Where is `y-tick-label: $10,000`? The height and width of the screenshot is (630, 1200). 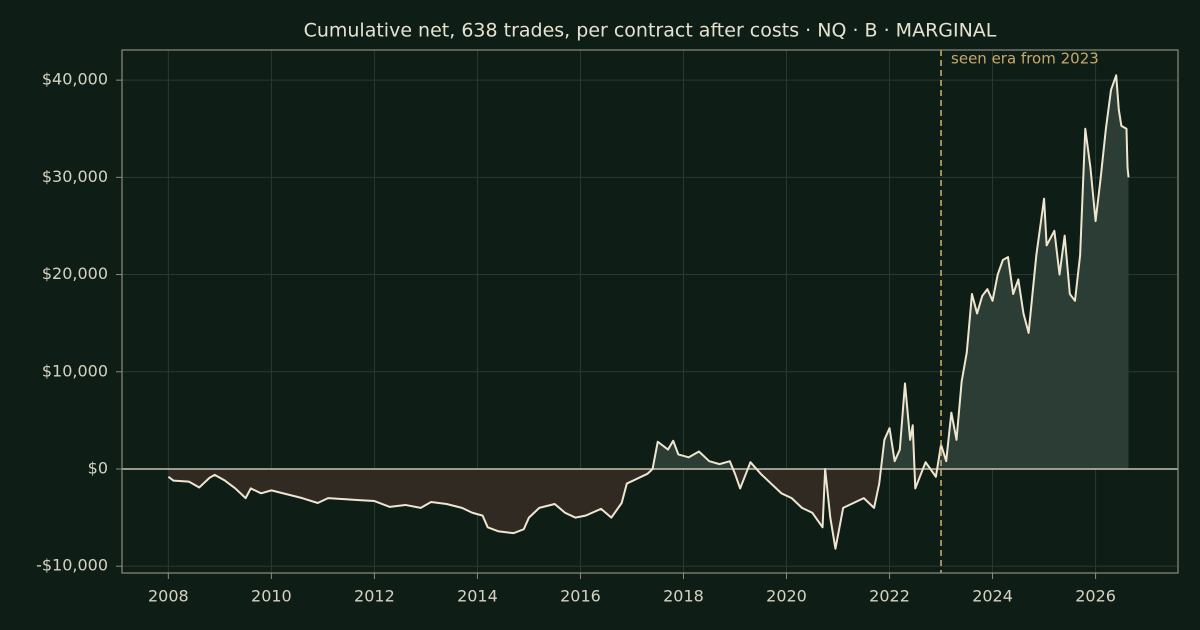 y-tick-label: $10,000 is located at coordinates (75, 370).